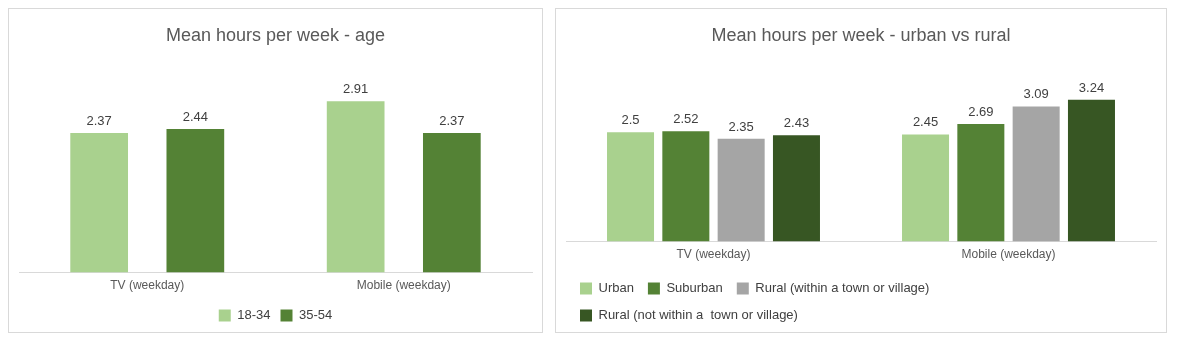 This screenshot has width=1200, height=355. Describe the element at coordinates (796, 123) in the screenshot. I see `data-label: 2.43` at that location.